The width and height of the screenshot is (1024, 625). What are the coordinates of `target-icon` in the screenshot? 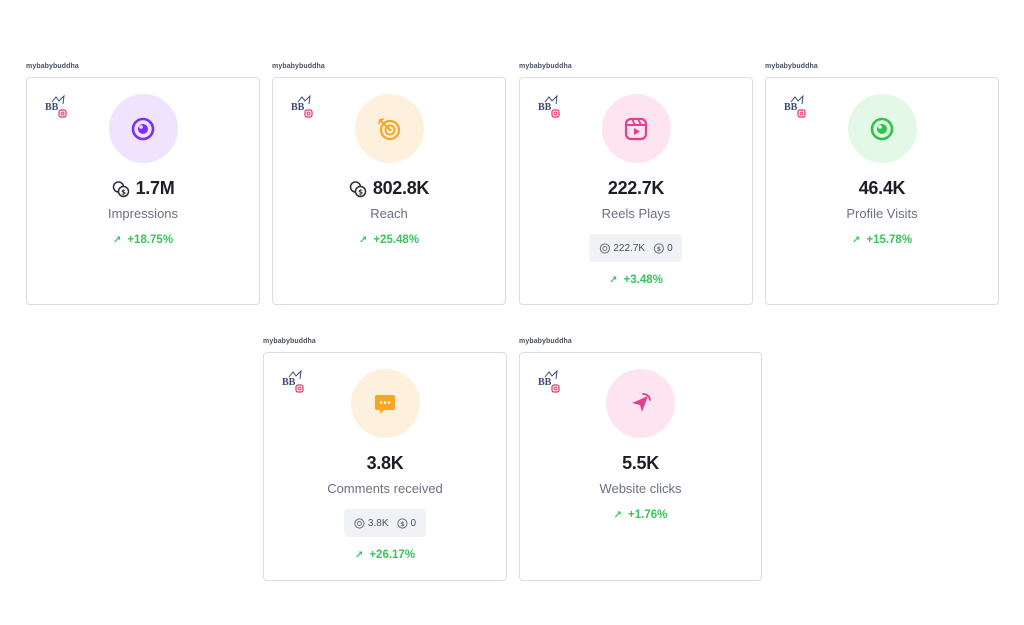 It's located at (389, 128).